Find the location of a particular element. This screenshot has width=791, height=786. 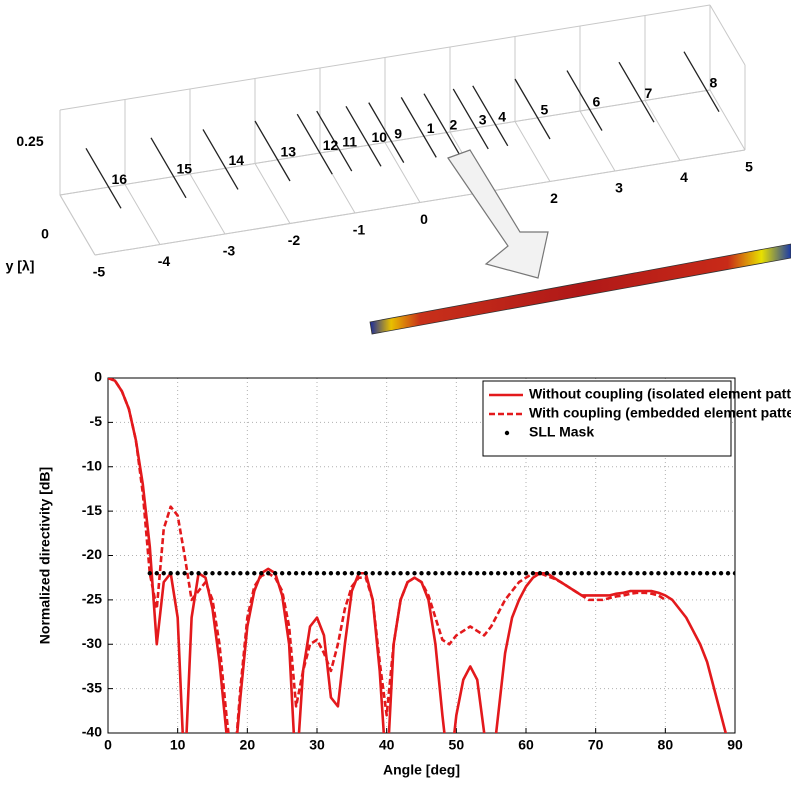

x-tick-label: 30 is located at coordinates (317, 745).